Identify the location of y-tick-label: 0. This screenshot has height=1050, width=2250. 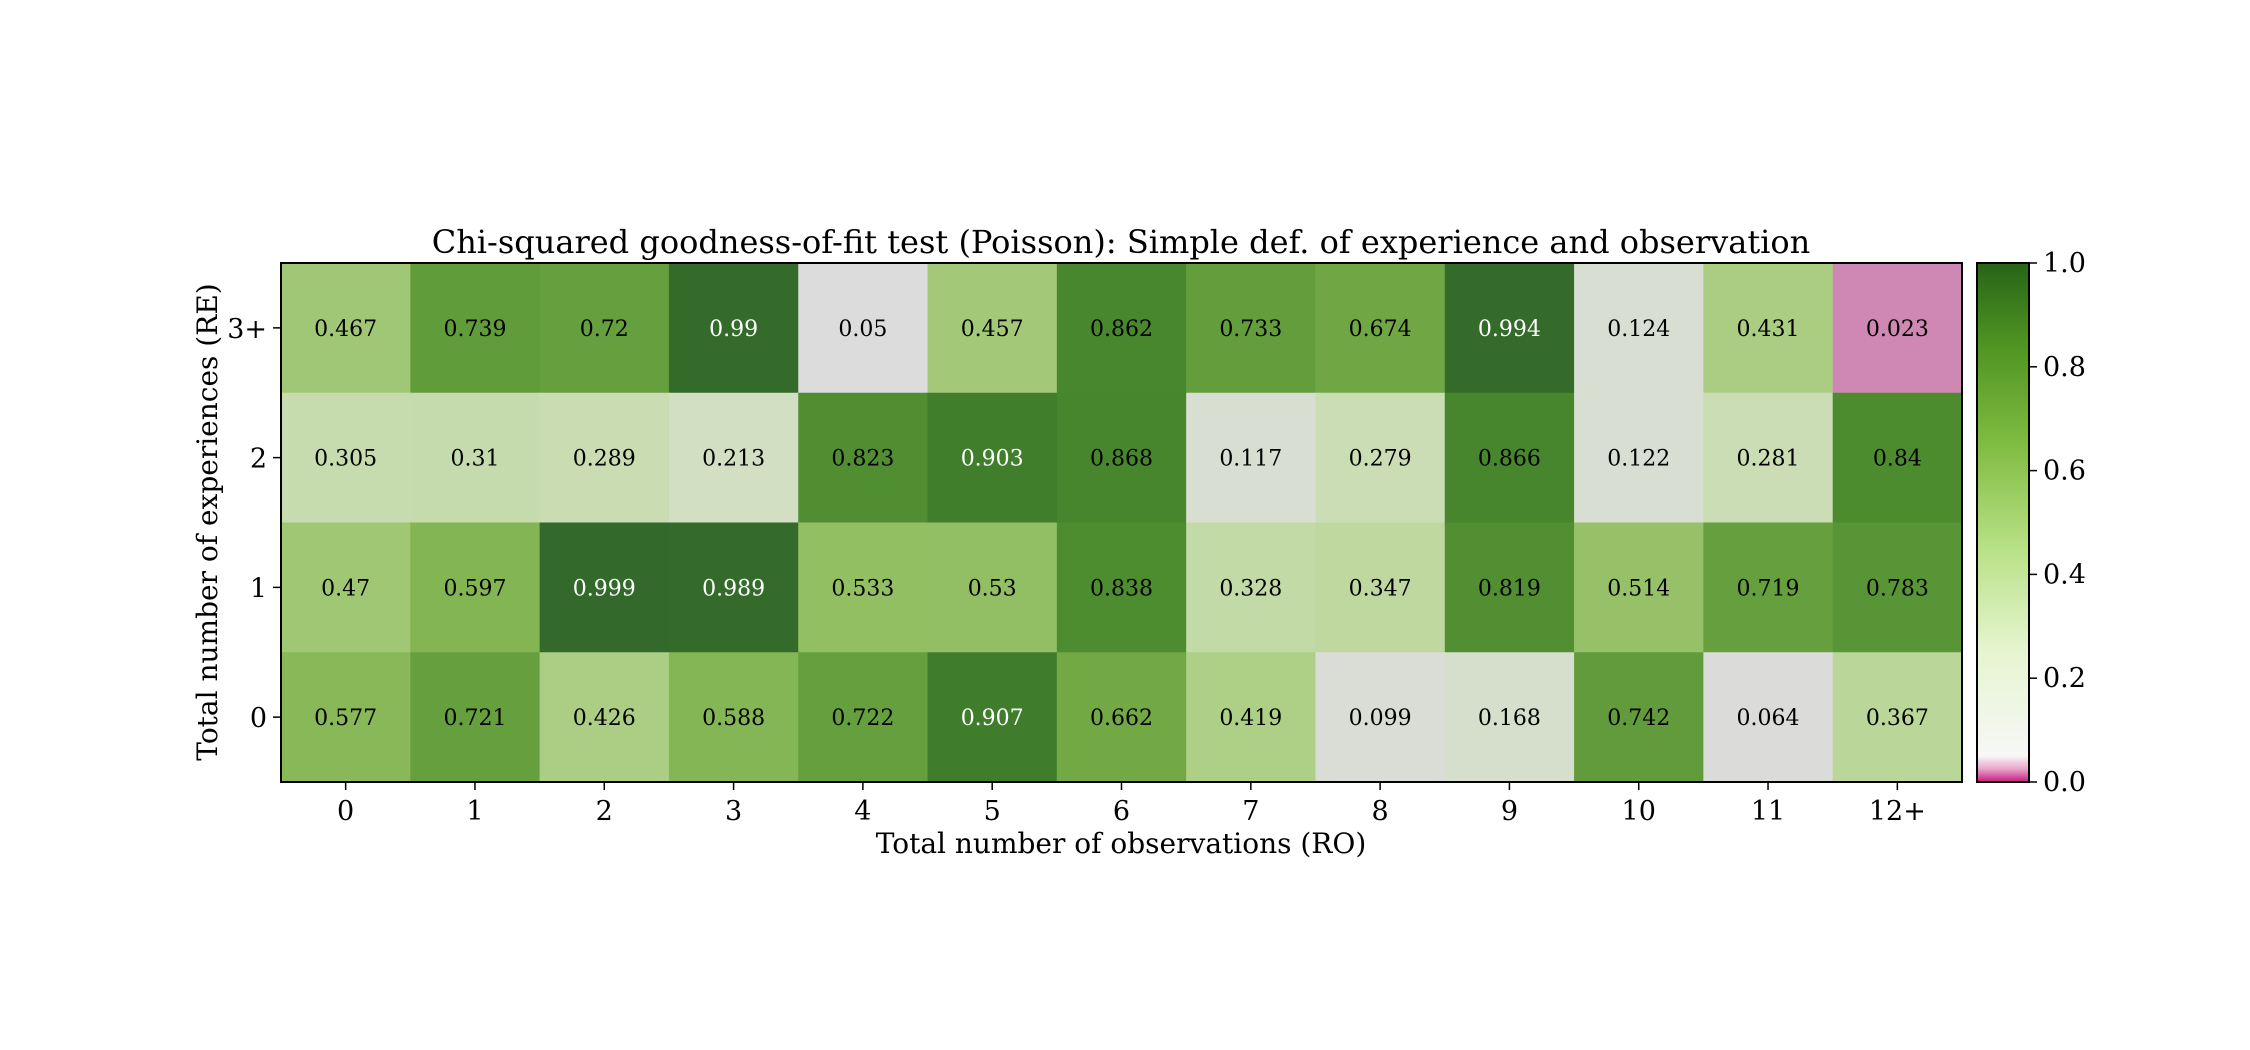
(258, 718).